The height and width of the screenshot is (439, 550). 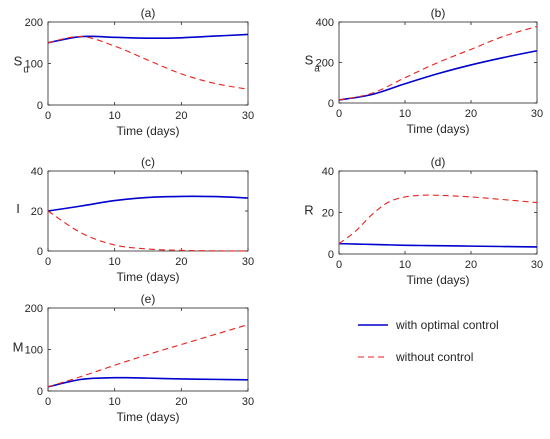 I want to click on panel-a: 0 10 20 30 0 100 200 (a) Time (days) Su, so click(x=134, y=72).